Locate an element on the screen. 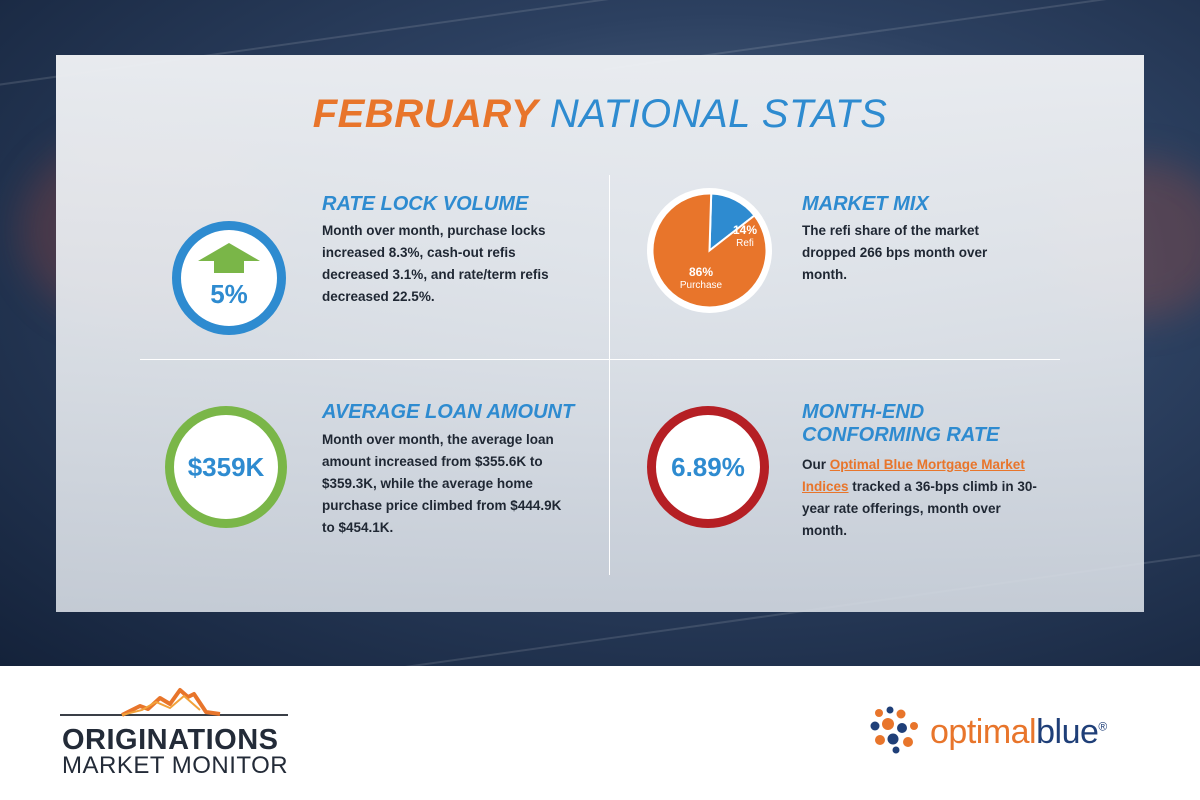 The height and width of the screenshot is (800, 1200). market-mix-pie: 86% Purchase 14% Refi is located at coordinates (709, 250).